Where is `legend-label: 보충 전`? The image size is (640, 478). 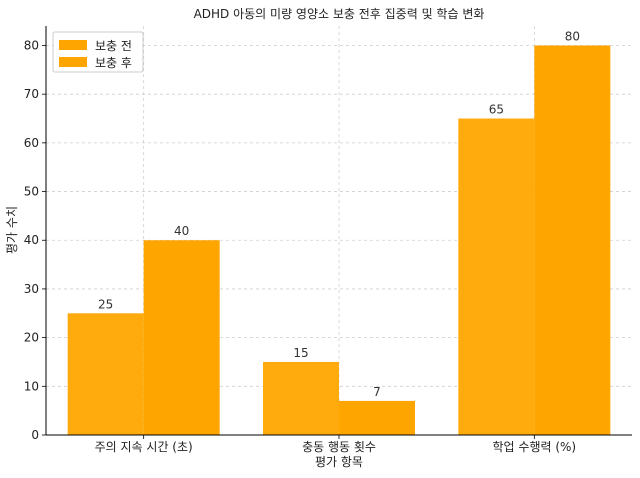 legend-label: 보충 전 is located at coordinates (113, 46).